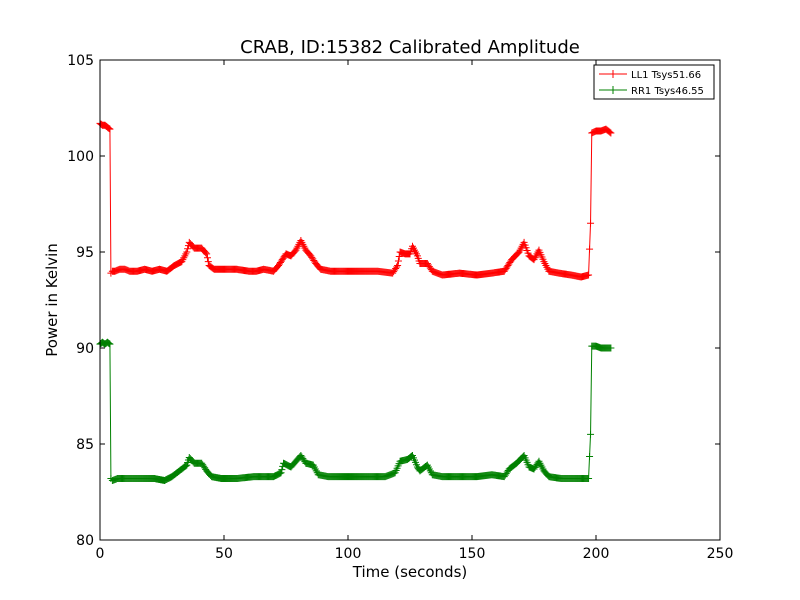  What do you see at coordinates (472, 554) in the screenshot?
I see `x-tick-label: 150` at bounding box center [472, 554].